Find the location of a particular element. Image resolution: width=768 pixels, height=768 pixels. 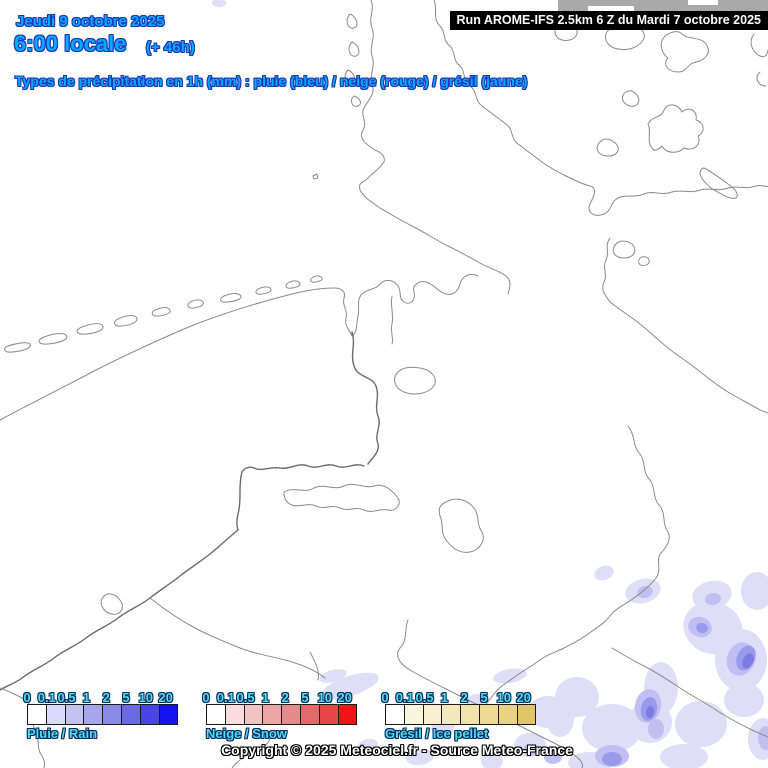

legend-ice-pellet-swatches is located at coordinates (470, 714).